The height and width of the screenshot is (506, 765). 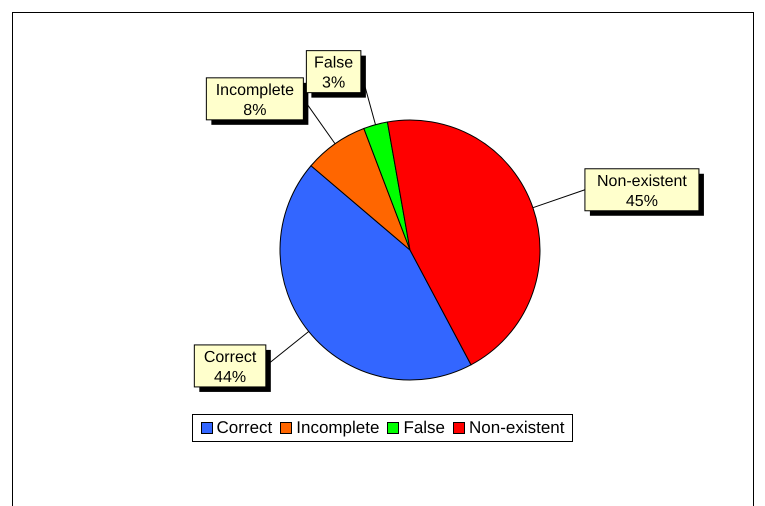 I want to click on slice-label: Incomplete, so click(x=255, y=90).